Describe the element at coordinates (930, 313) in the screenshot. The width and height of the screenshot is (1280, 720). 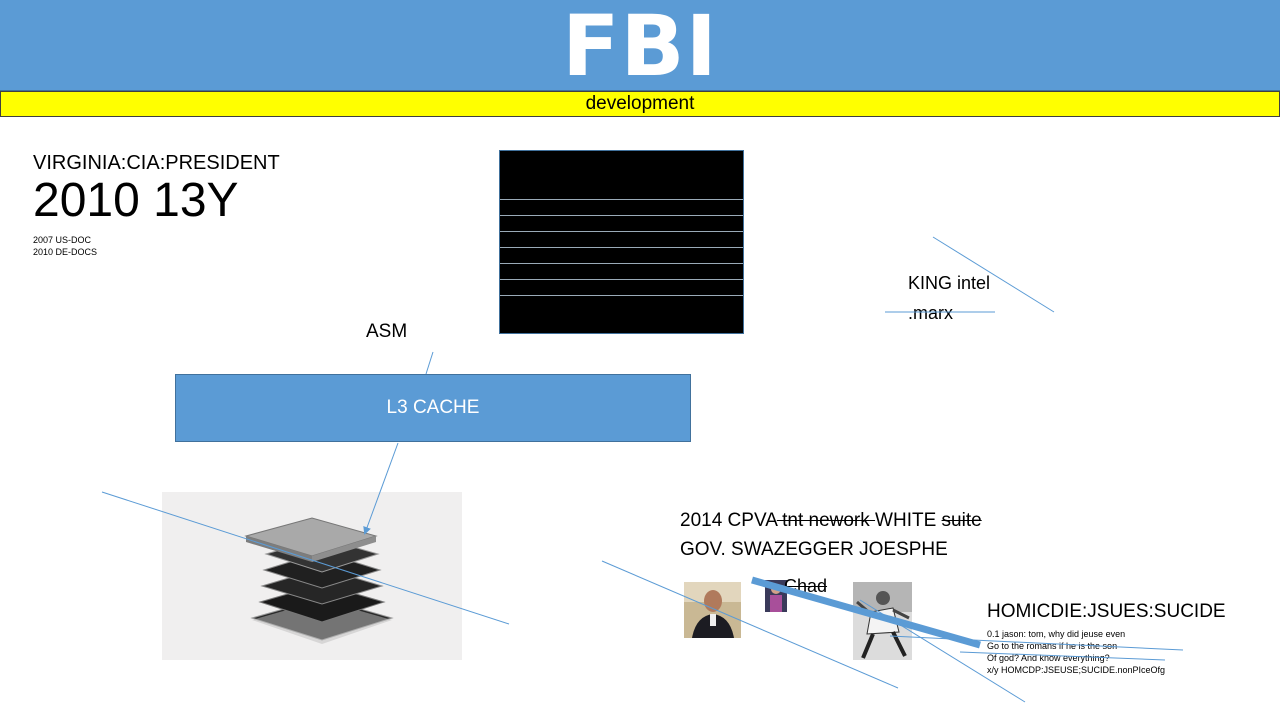
I see `marx-line: .marx` at that location.